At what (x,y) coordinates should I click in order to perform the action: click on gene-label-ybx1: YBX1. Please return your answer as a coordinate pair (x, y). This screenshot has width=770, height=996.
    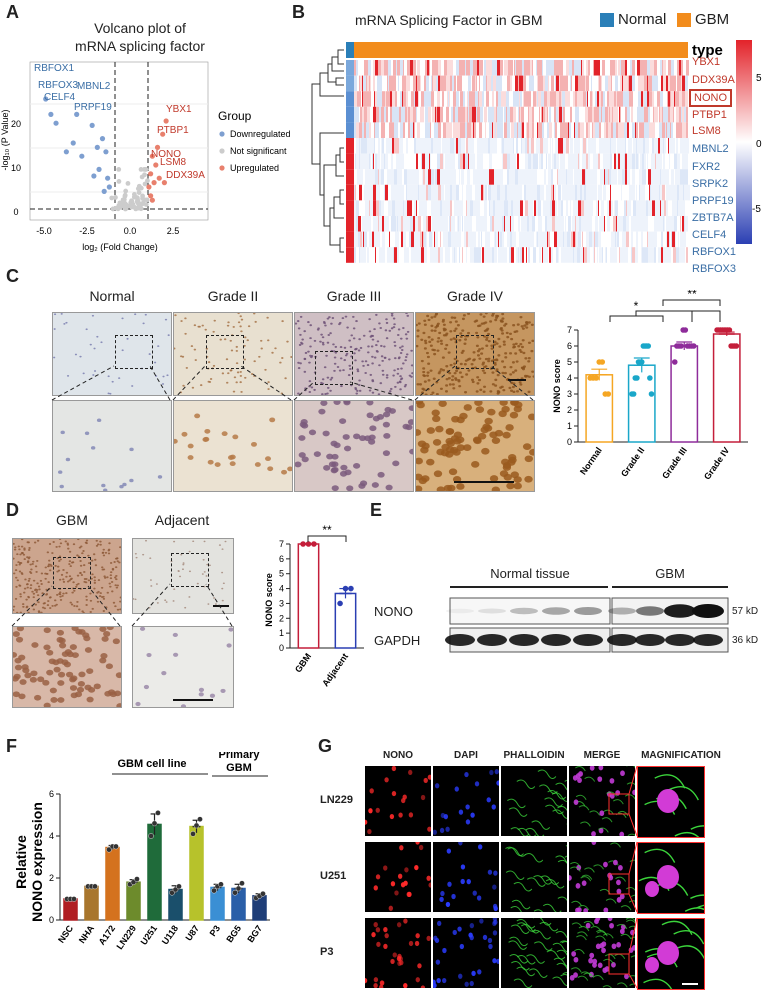
    Looking at the image, I should click on (706, 62).